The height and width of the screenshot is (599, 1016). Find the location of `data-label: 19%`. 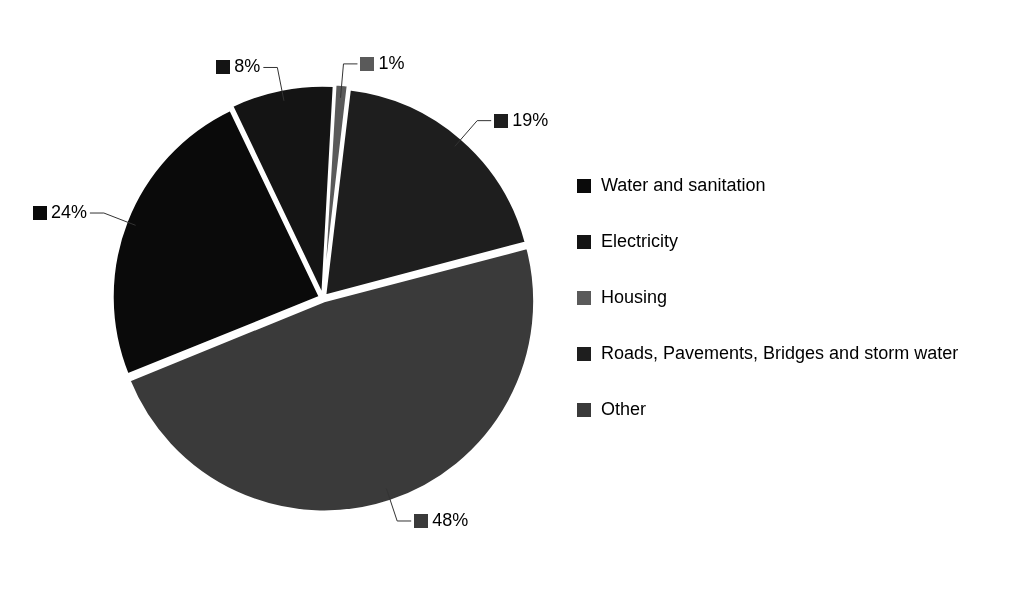

data-label: 19% is located at coordinates (530, 119).